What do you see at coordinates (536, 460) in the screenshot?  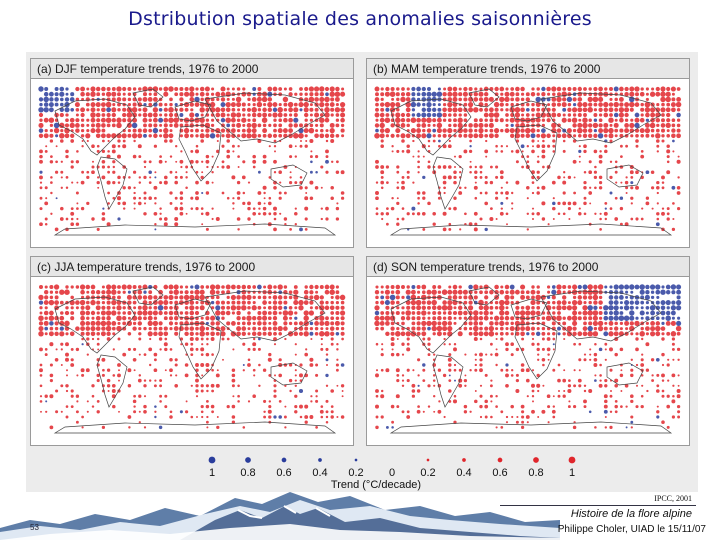 I see `legend-dot` at bounding box center [536, 460].